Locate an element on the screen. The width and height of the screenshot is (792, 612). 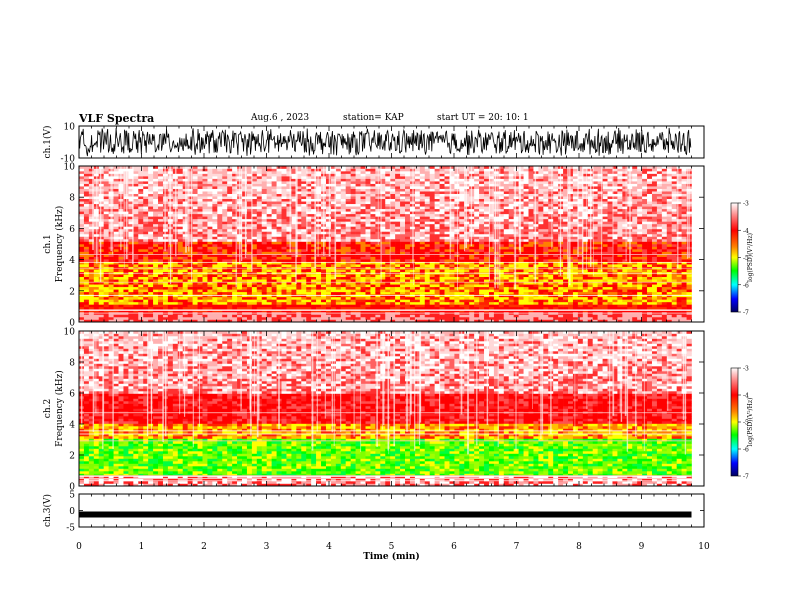
ytick-label: 5 is located at coordinates (72, 496).